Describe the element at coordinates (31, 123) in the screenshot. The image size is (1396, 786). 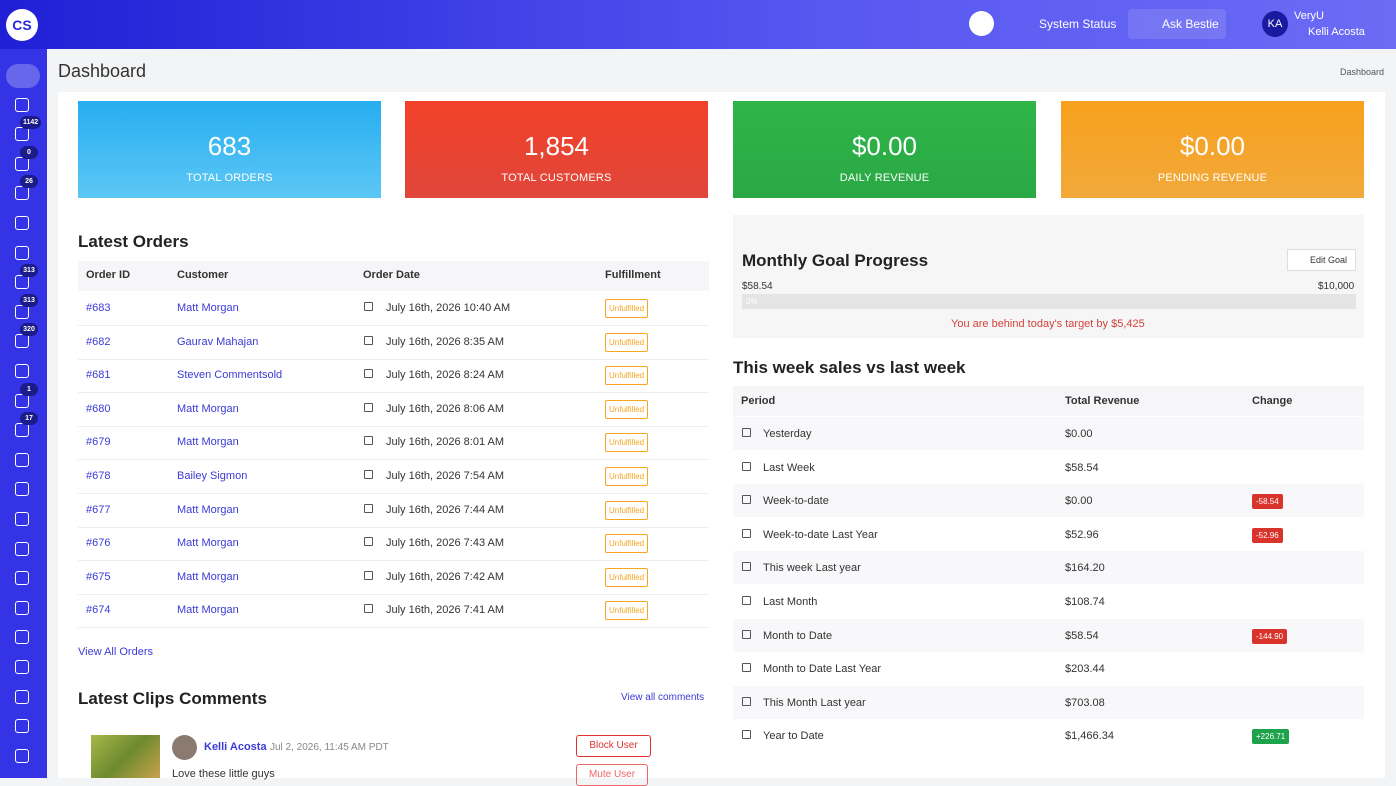
I see `nav-badge: 1142` at that location.